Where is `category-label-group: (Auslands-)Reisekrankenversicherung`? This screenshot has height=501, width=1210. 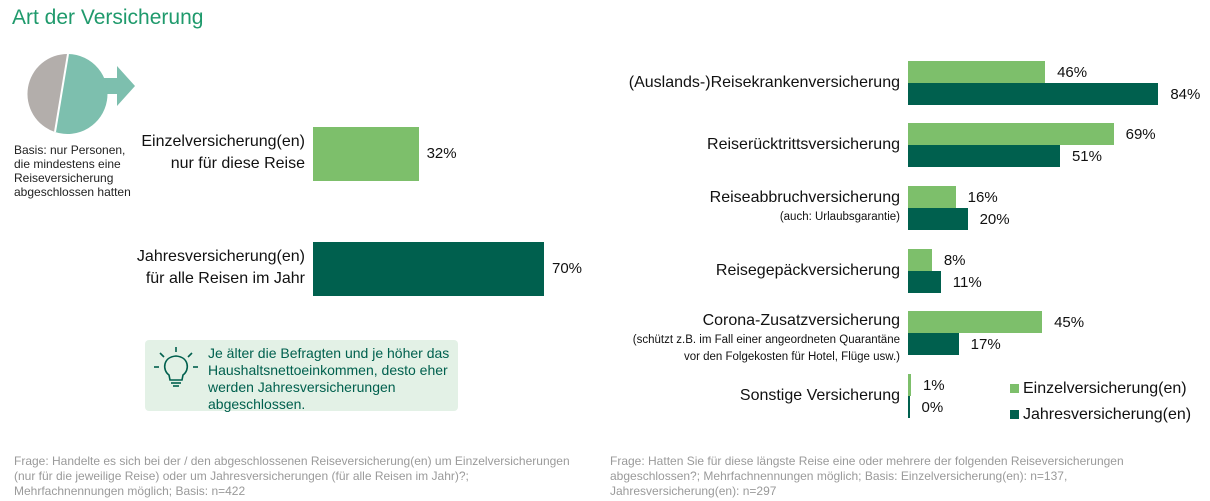
category-label-group: (Auslands-)Reisekrankenversicherung is located at coordinates (740, 83).